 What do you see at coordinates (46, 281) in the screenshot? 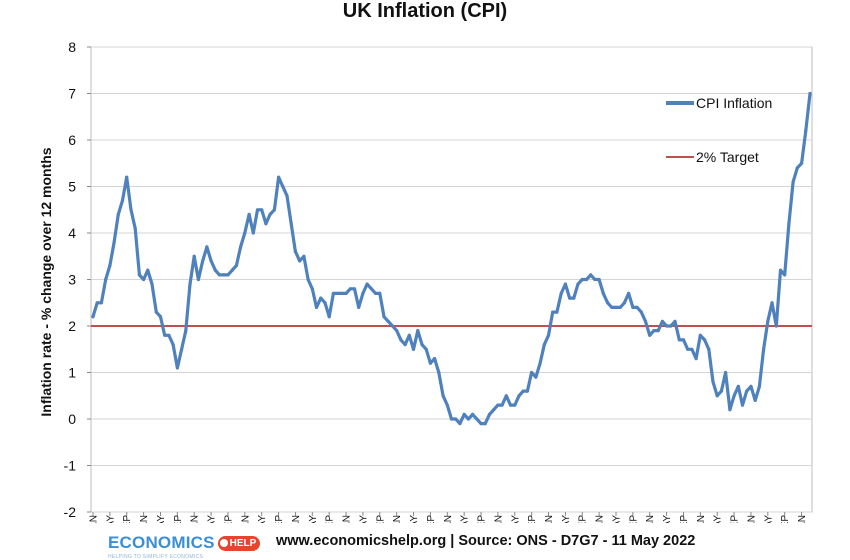
I see `y-axis-label: Inflation rate - % change over 12 months` at bounding box center [46, 281].